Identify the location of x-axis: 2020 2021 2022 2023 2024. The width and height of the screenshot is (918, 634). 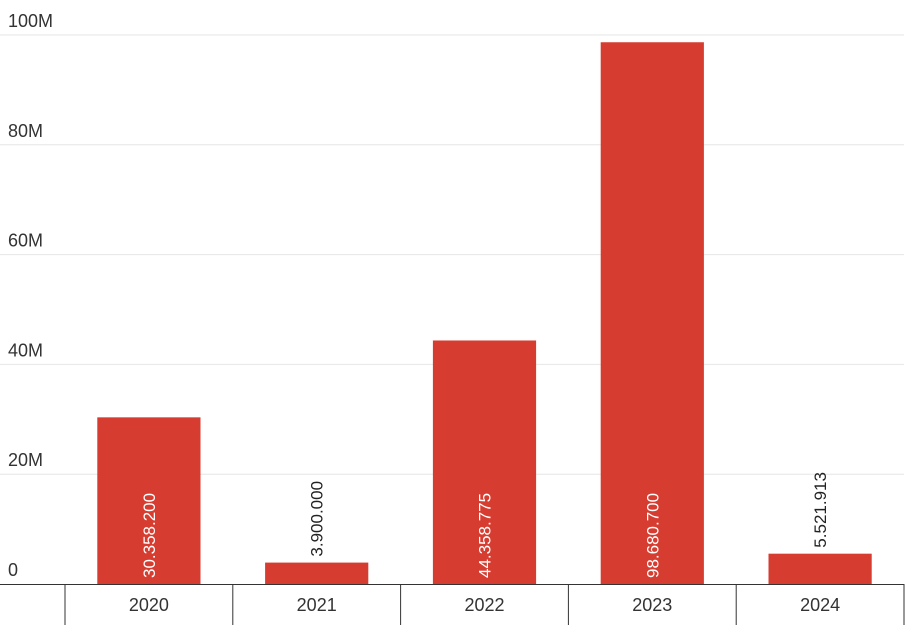
(452, 604).